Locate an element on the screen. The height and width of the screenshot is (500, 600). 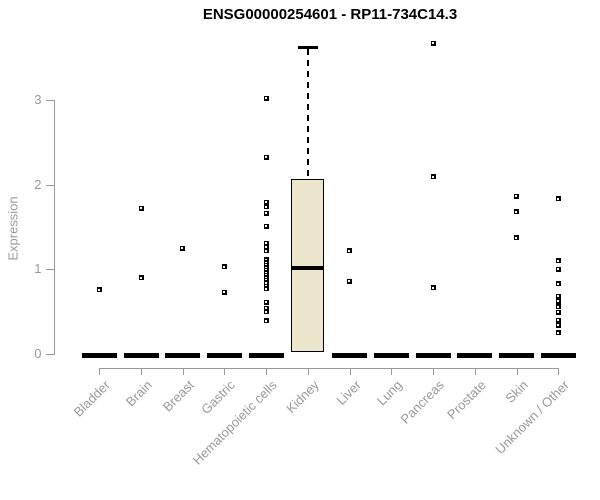
y-axis-line is located at coordinates (54, 227).